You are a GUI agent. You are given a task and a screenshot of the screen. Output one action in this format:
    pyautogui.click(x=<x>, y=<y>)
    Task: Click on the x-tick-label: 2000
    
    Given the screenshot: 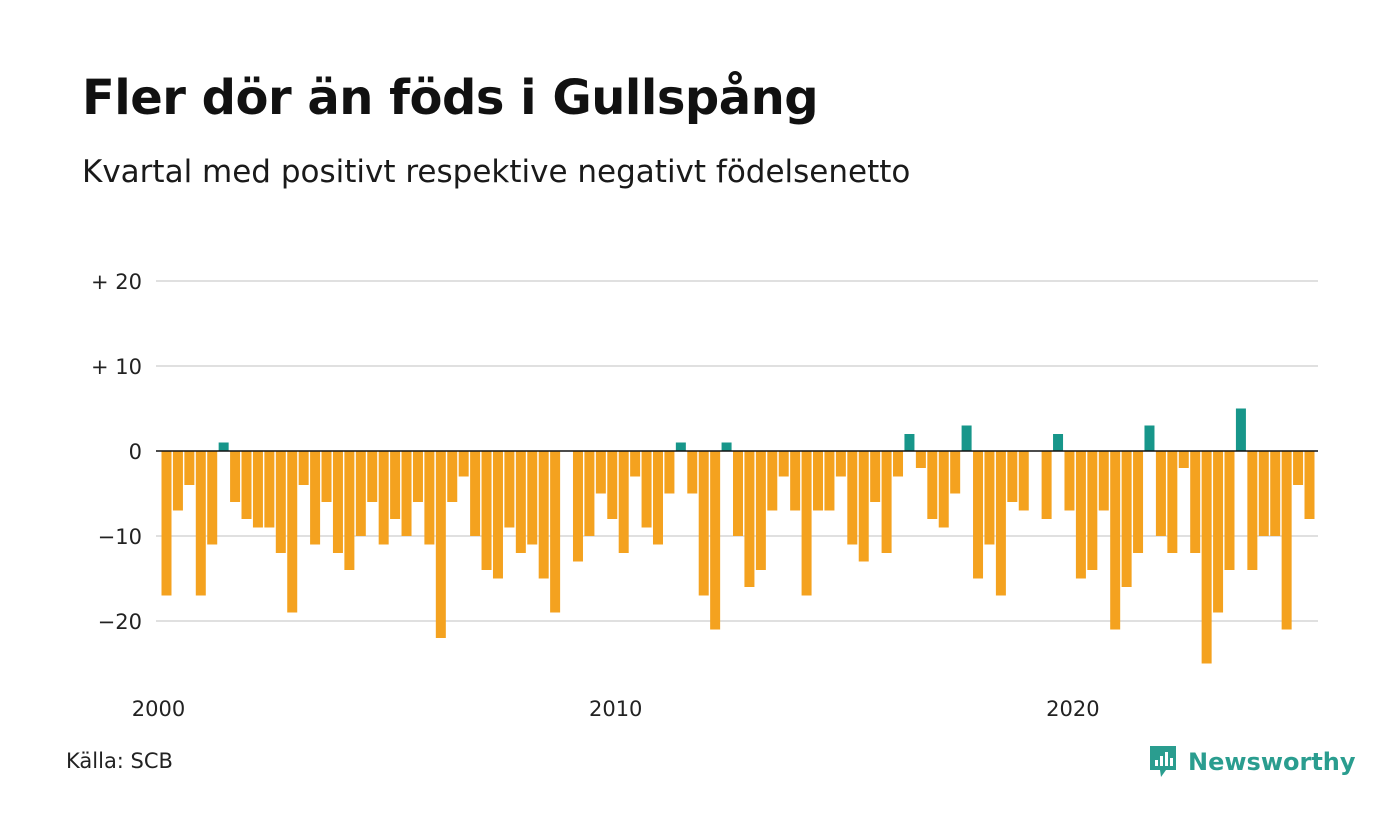 What is the action you would take?
    pyautogui.click(x=158, y=709)
    